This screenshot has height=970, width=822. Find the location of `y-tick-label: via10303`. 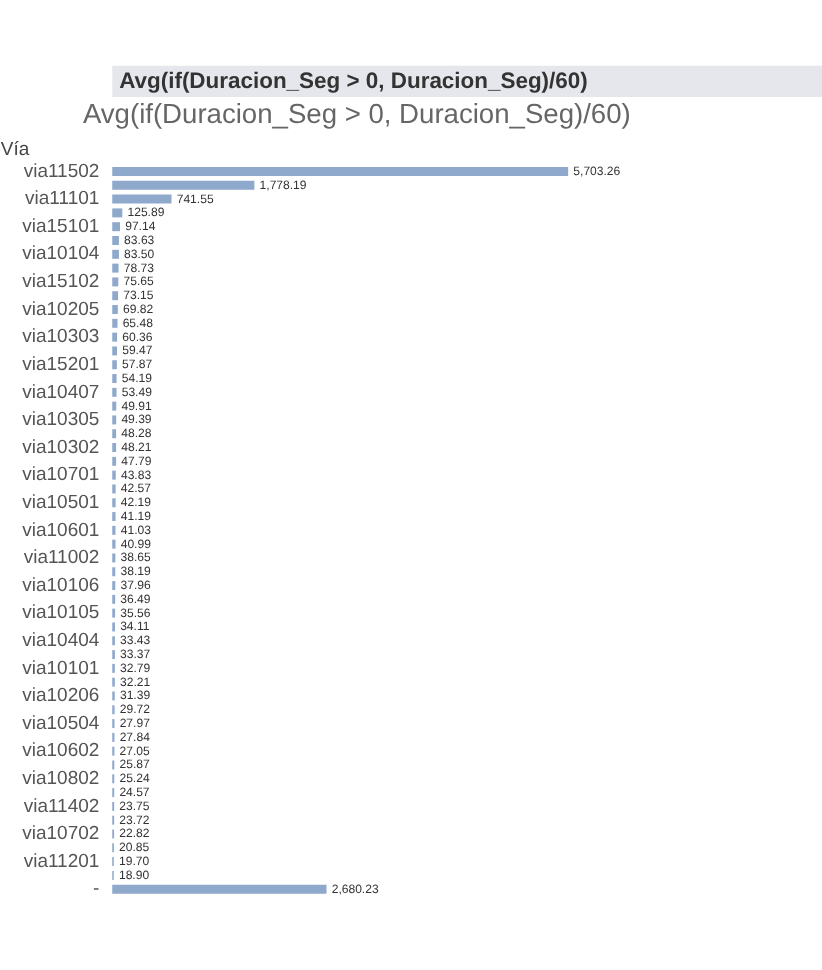

y-tick-label: via10303 is located at coordinates (61, 337).